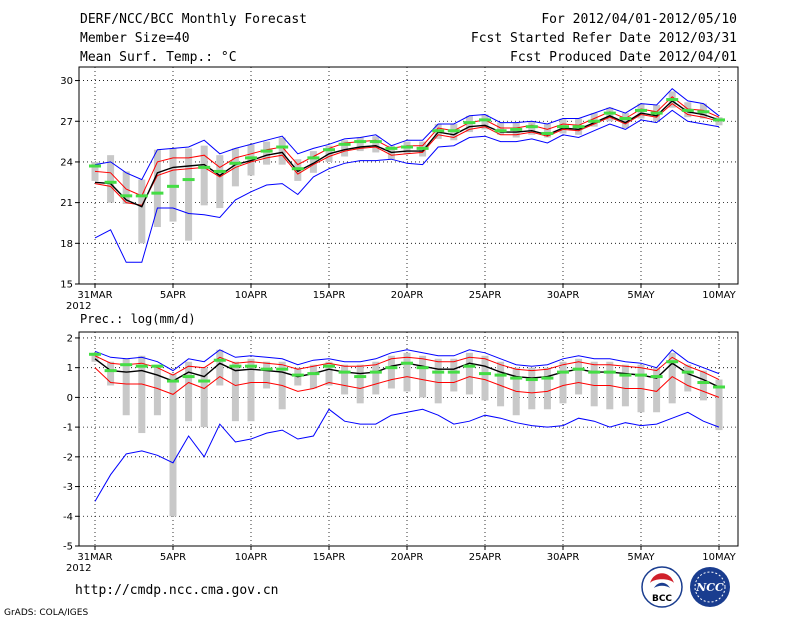  I want to click on temp-xtick-label: 25APR, so click(485, 295).